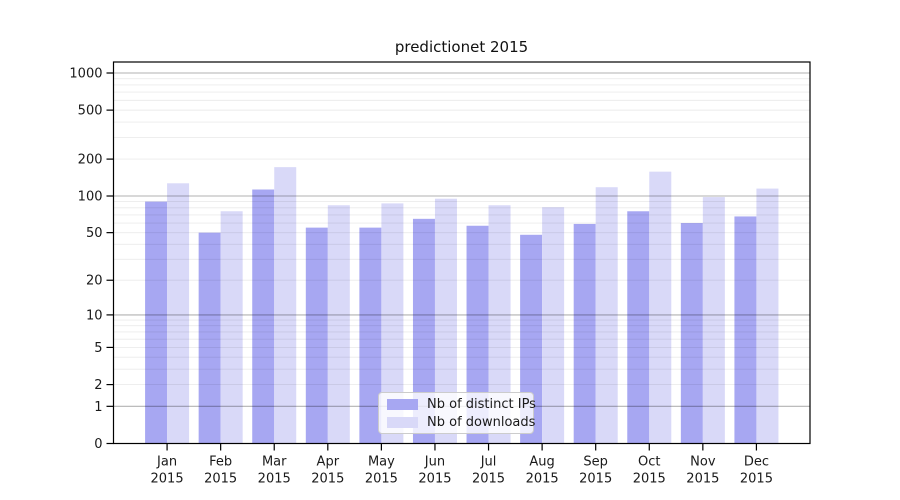 The height and width of the screenshot is (500, 900). I want to click on bar-downloads-apr, so click(338, 324).